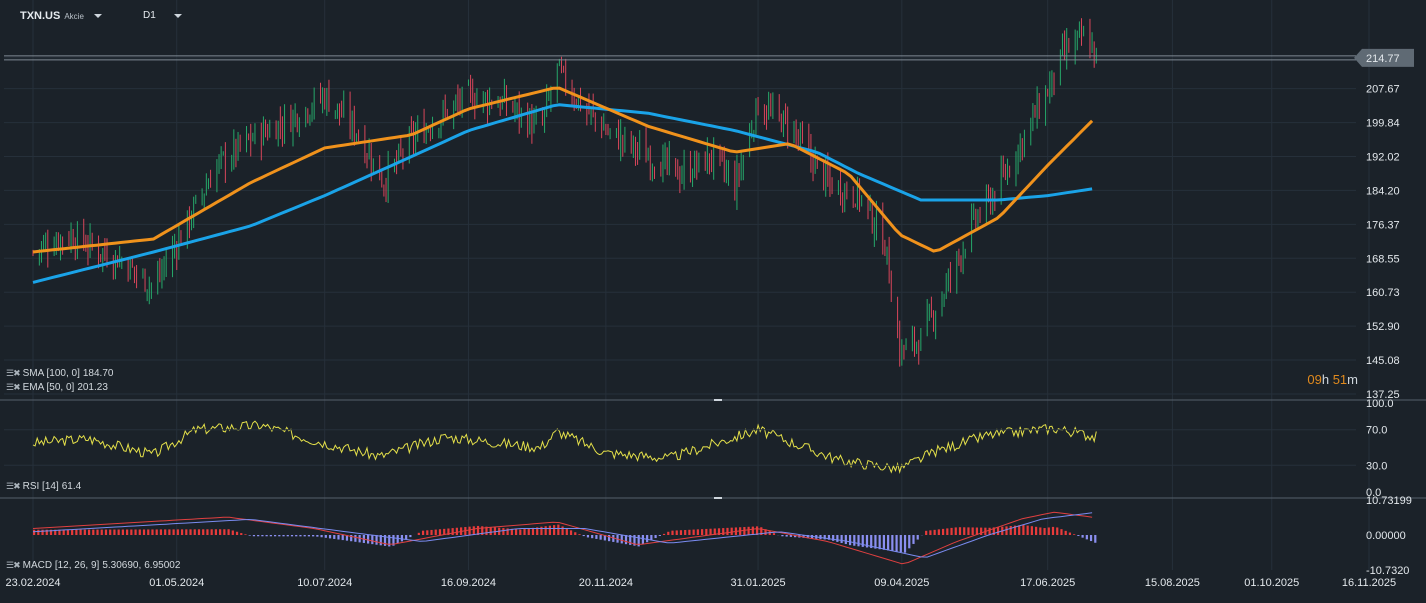 The height and width of the screenshot is (603, 1426). Describe the element at coordinates (1387, 571) in the screenshot. I see `macd-axis-tick: -10.7320` at that location.